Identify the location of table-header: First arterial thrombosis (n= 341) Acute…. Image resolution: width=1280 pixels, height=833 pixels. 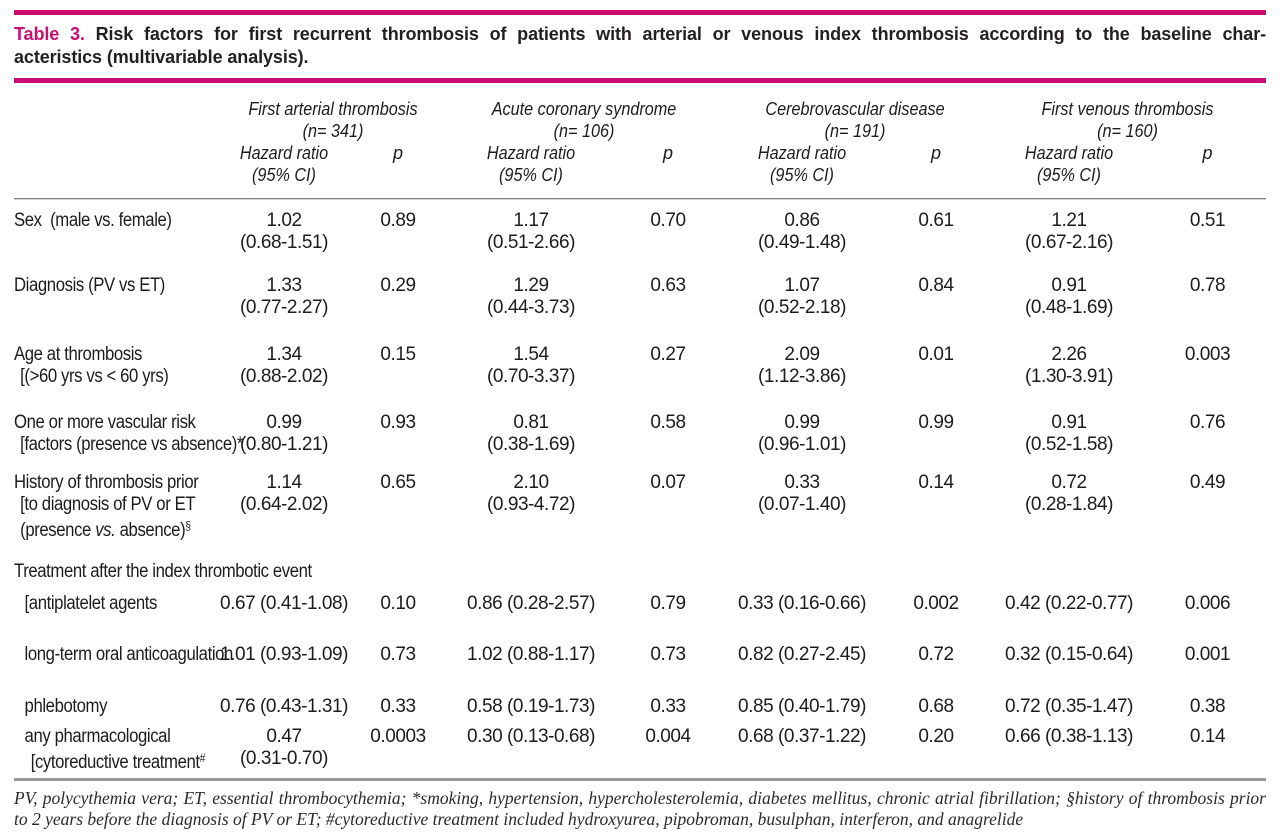
(640, 140).